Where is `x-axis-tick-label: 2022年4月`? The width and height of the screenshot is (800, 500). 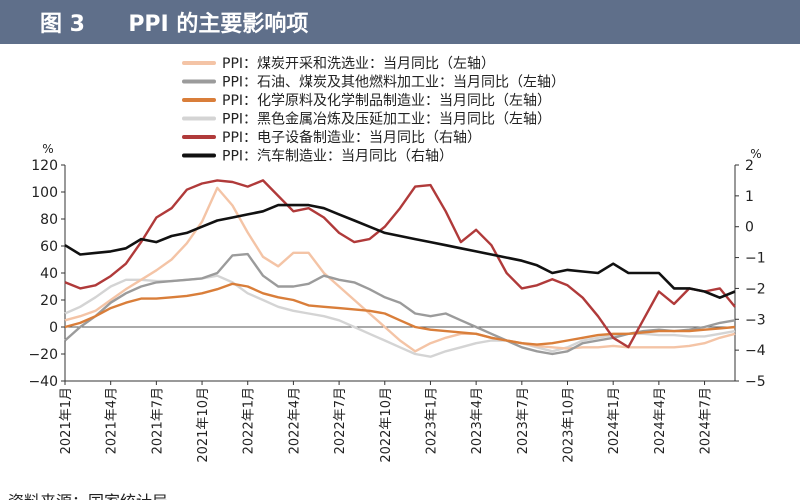 x-axis-tick-label: 2022年4月 is located at coordinates (294, 420).